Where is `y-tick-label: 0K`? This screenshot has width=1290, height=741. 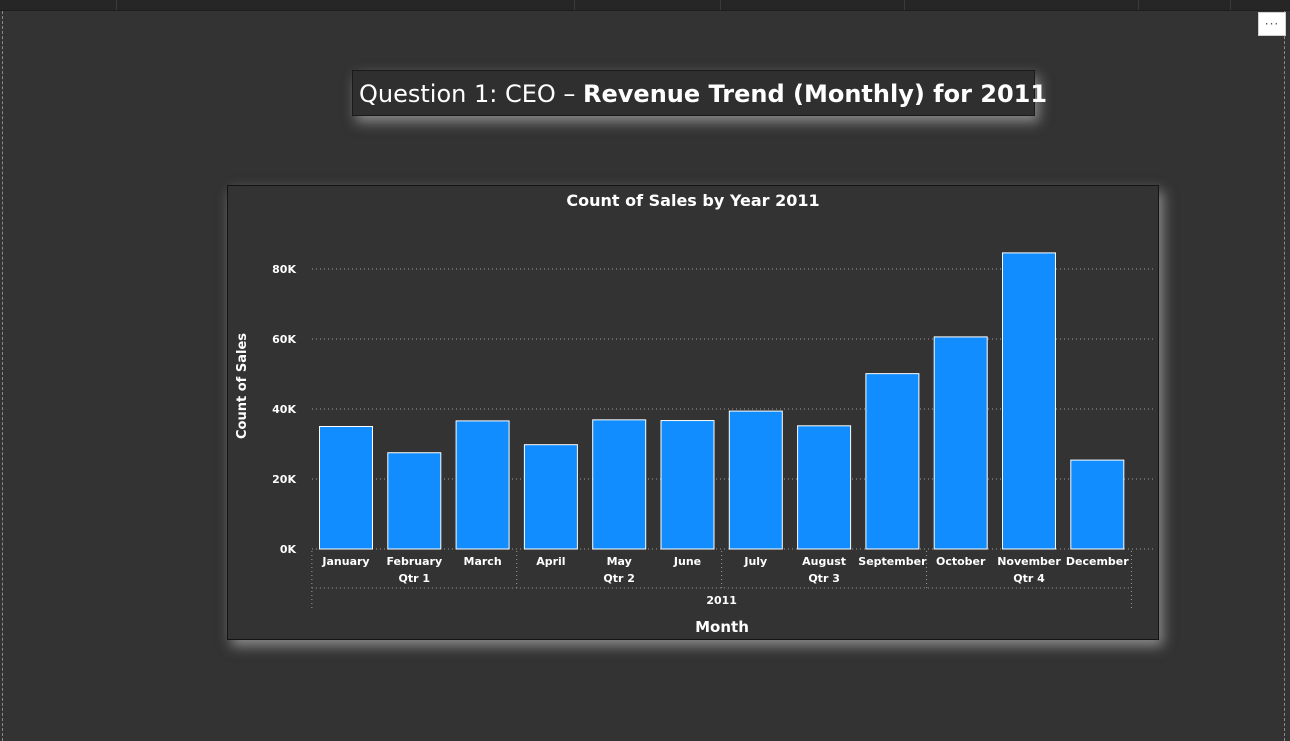 y-tick-label: 0K is located at coordinates (288, 549).